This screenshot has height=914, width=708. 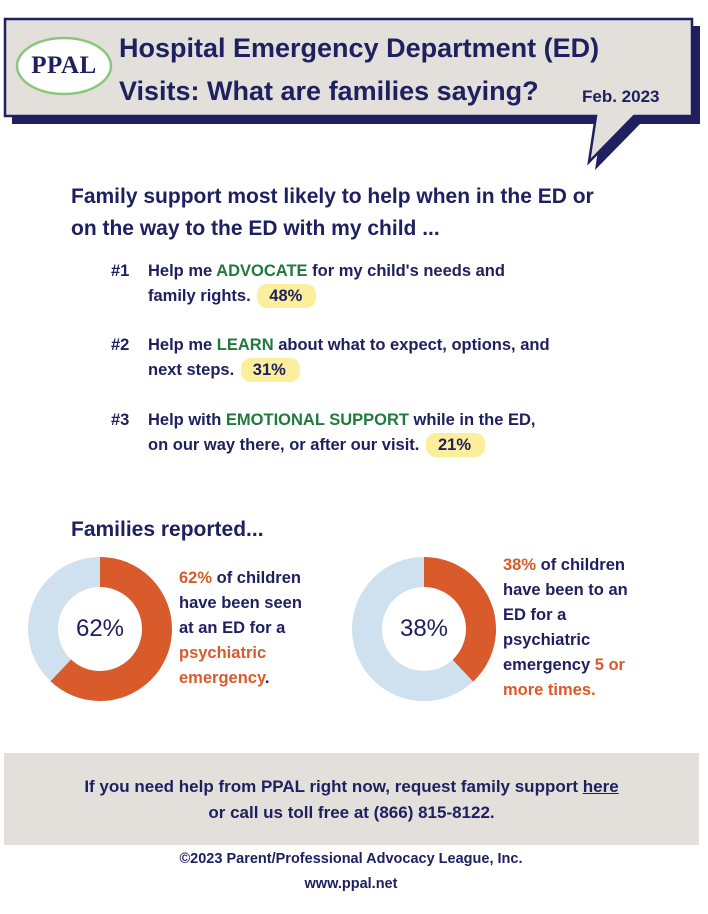 I want to click on item-text: for my child's needs and, so click(x=406, y=271).